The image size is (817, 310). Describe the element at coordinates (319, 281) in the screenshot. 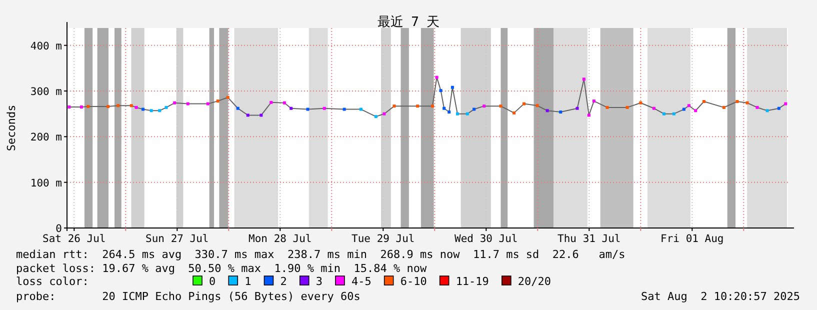

I see `legend-label: 3` at that location.